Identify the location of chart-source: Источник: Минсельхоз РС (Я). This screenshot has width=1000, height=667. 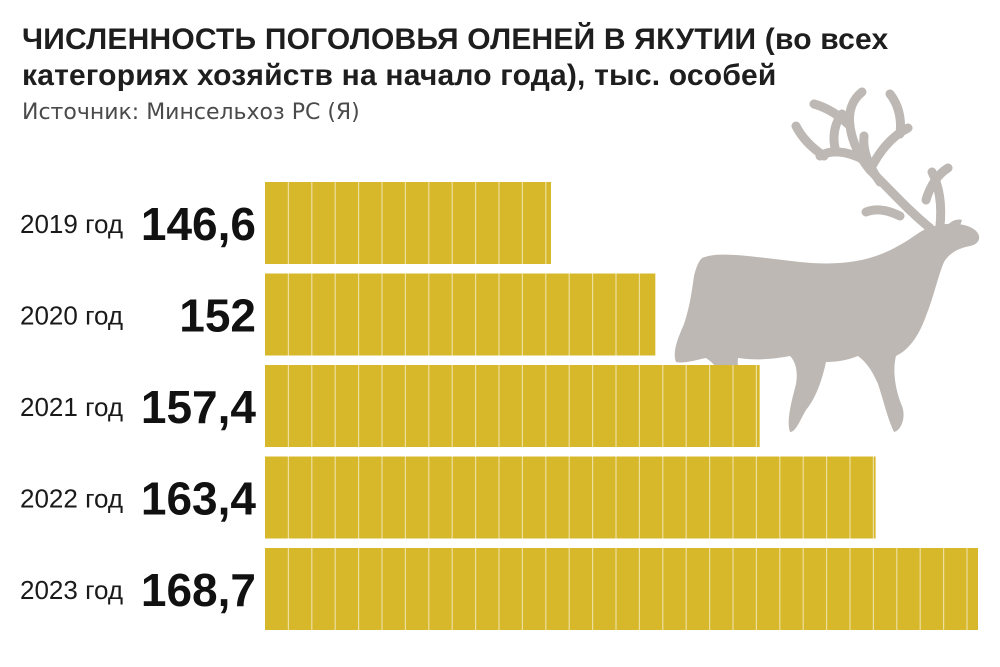
(191, 112).